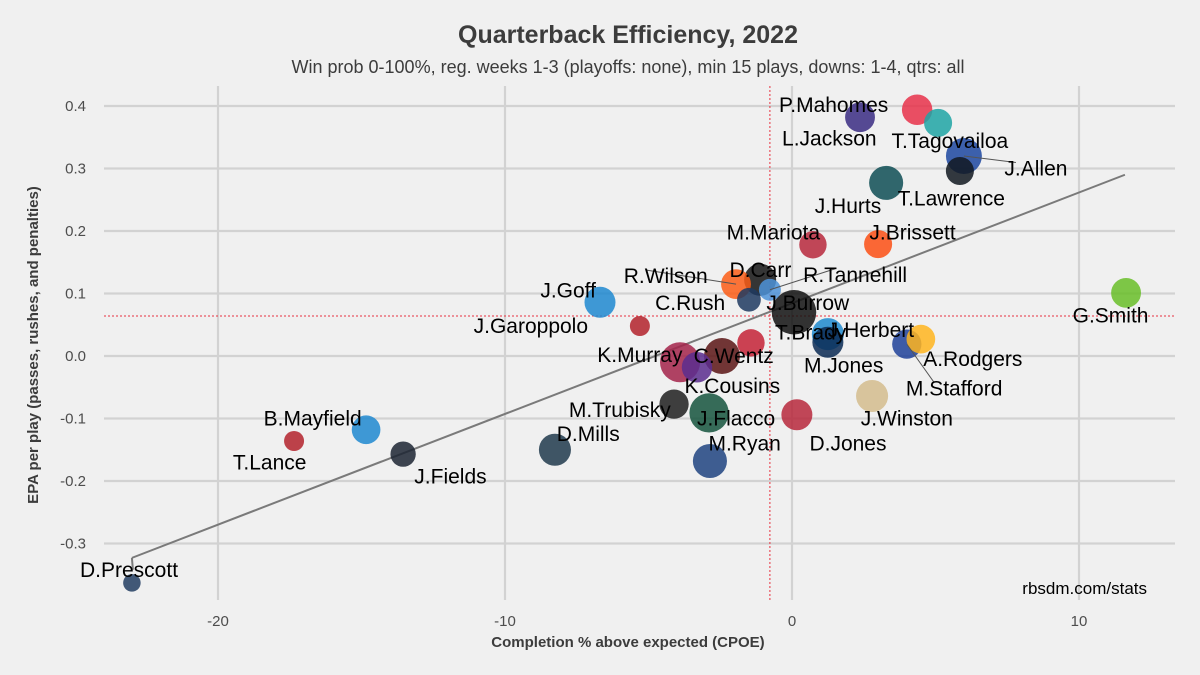  I want to click on point-t-lawrence, so click(959, 171).